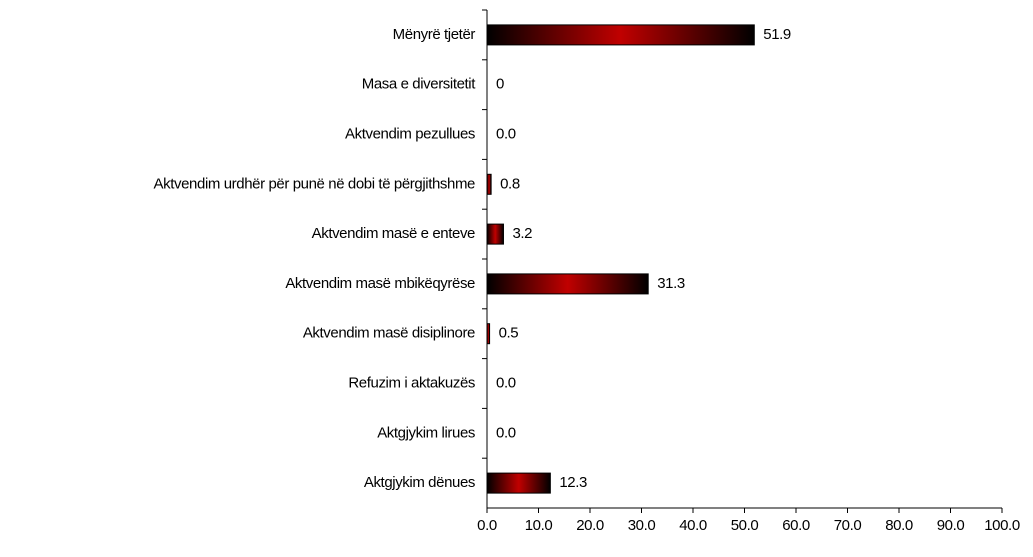 The image size is (1033, 557). I want to click on value-label: 51.9, so click(777, 34).